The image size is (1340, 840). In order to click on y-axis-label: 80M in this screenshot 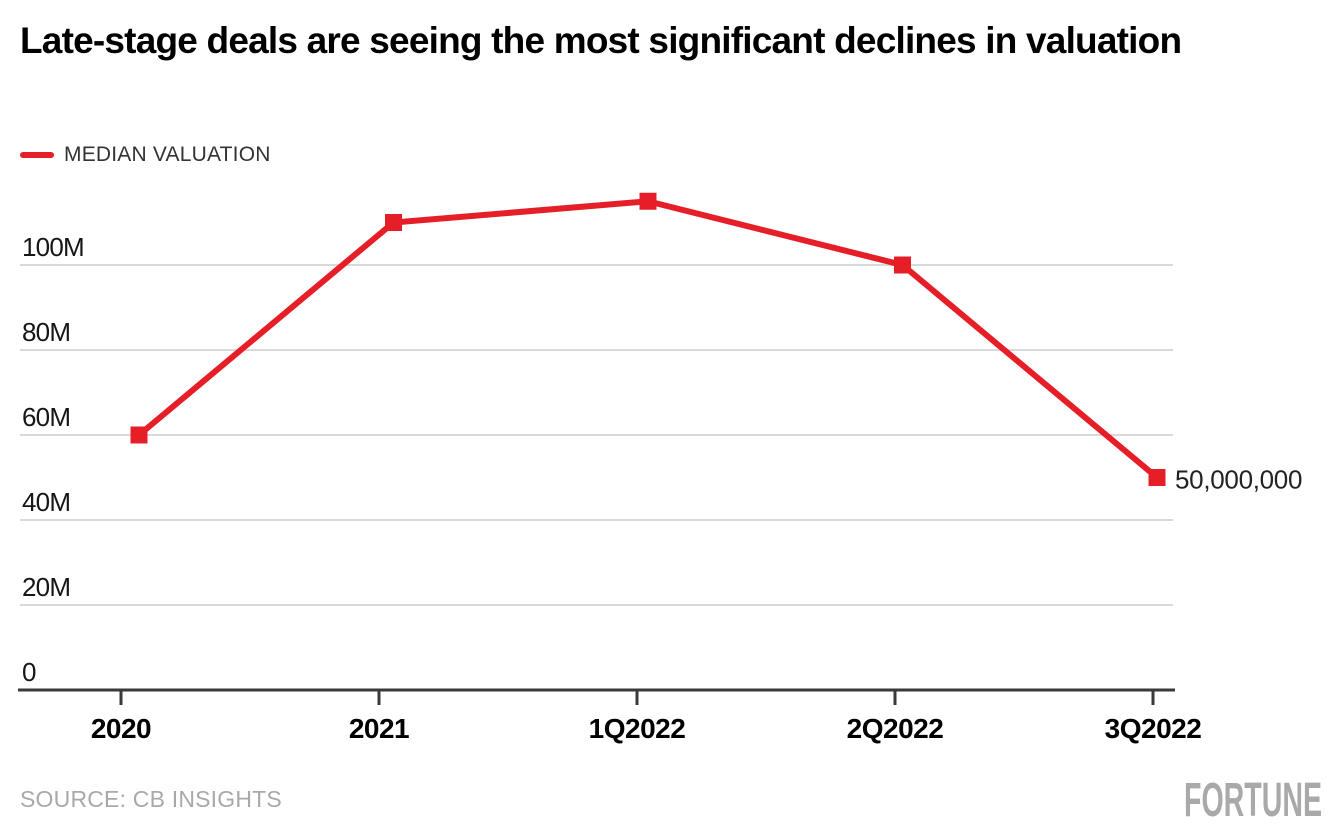, I will do `click(46, 332)`.